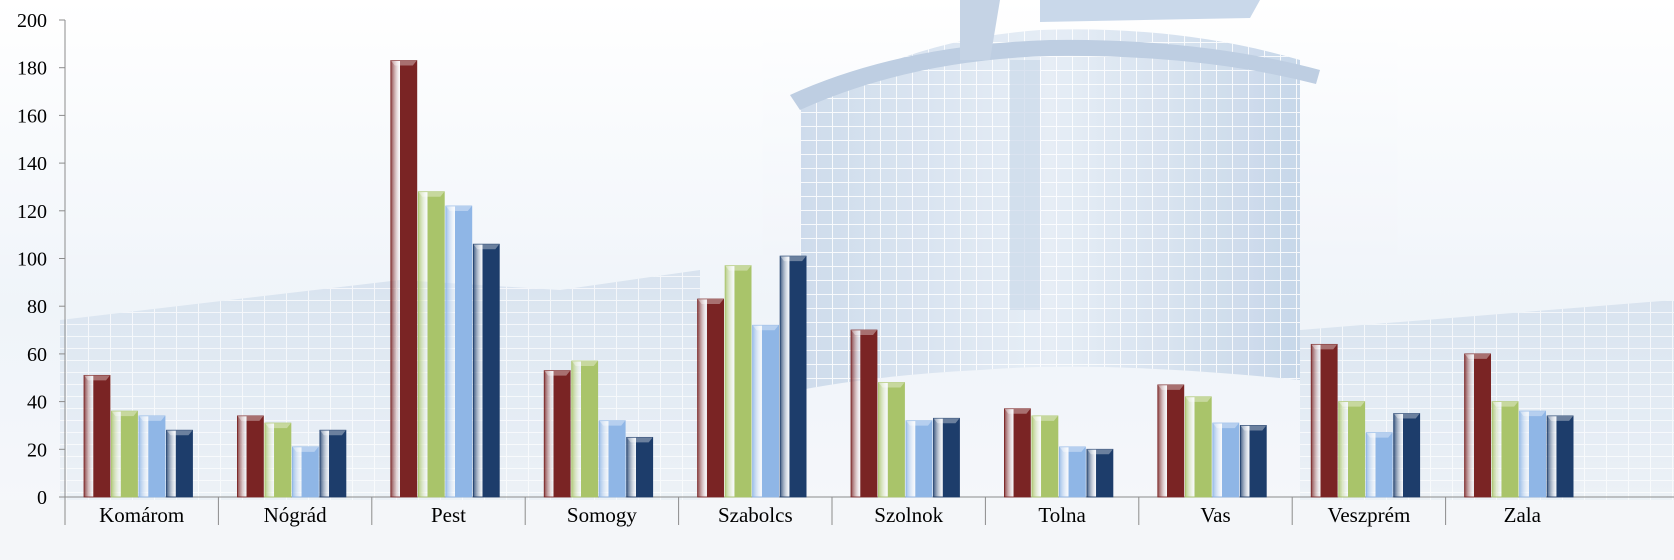 The width and height of the screenshot is (1674, 560). Describe the element at coordinates (602, 515) in the screenshot. I see `x-category-label: Somogy` at that location.